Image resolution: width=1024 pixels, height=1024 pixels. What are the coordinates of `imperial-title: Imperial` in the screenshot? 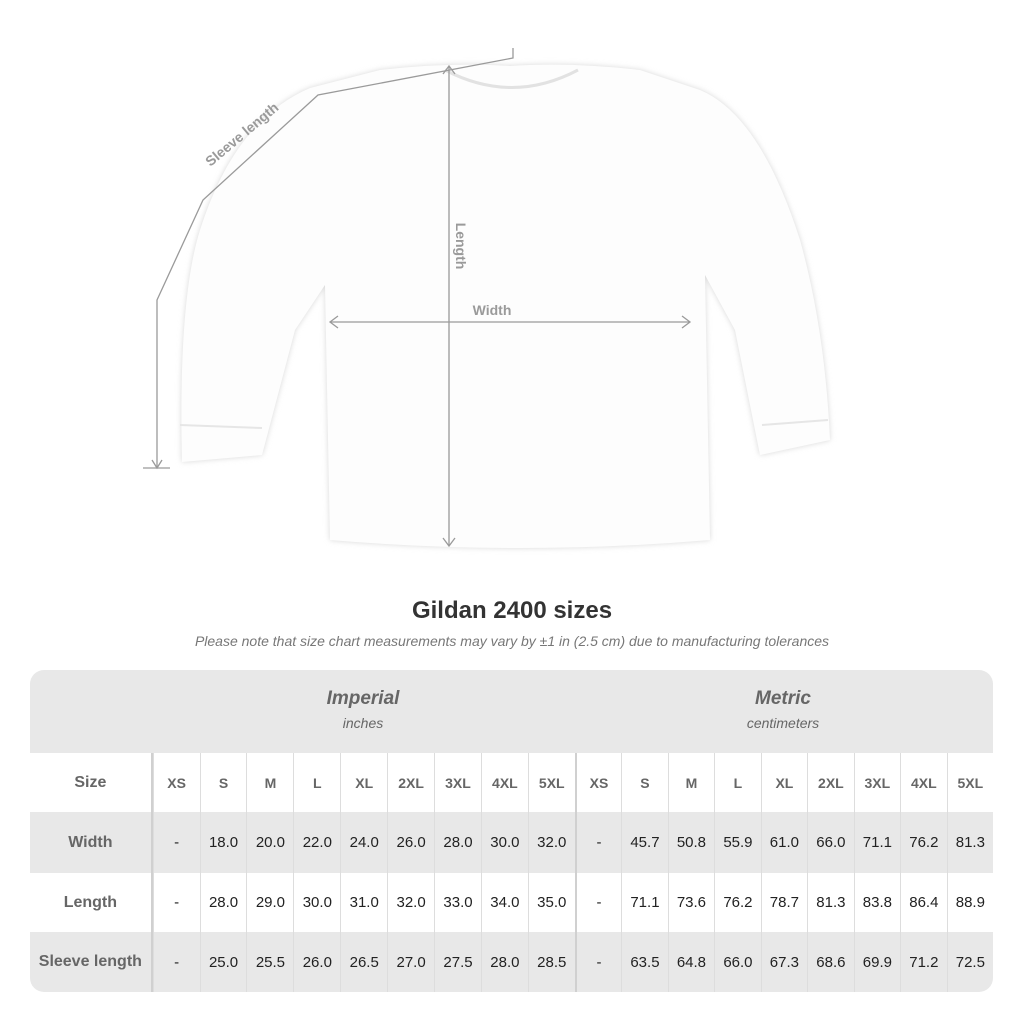 It's located at (363, 698).